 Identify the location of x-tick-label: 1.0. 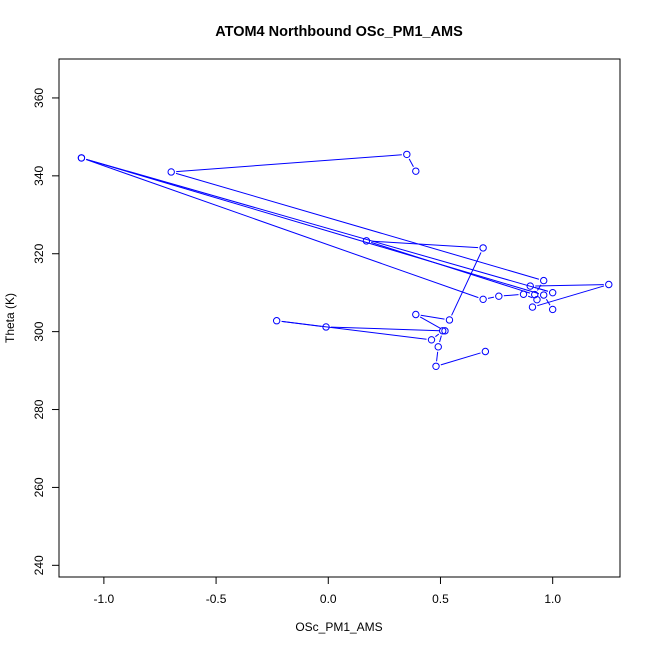
(552, 599).